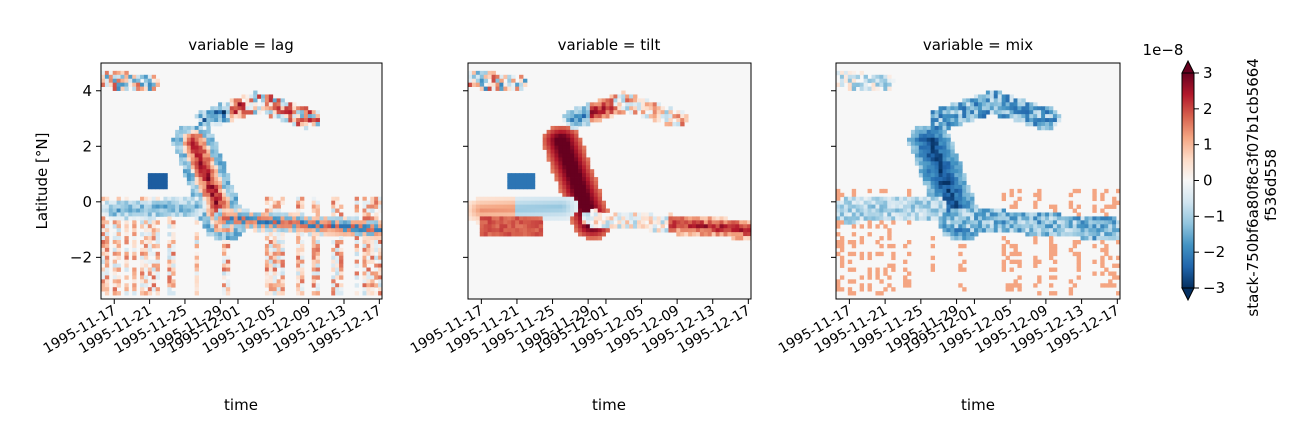 This screenshot has width=1299, height=428. Describe the element at coordinates (1271, 185) in the screenshot. I see `colorbar-label-line2: f536d558` at that location.